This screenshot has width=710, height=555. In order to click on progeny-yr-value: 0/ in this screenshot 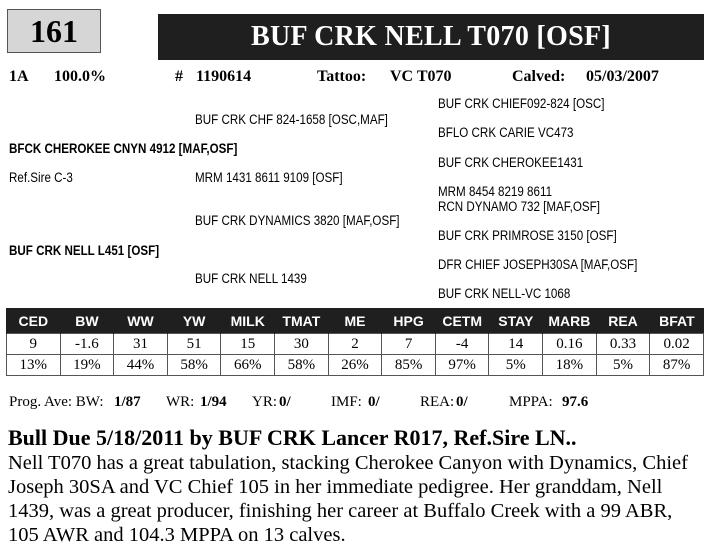, I will do `click(285, 402)`.